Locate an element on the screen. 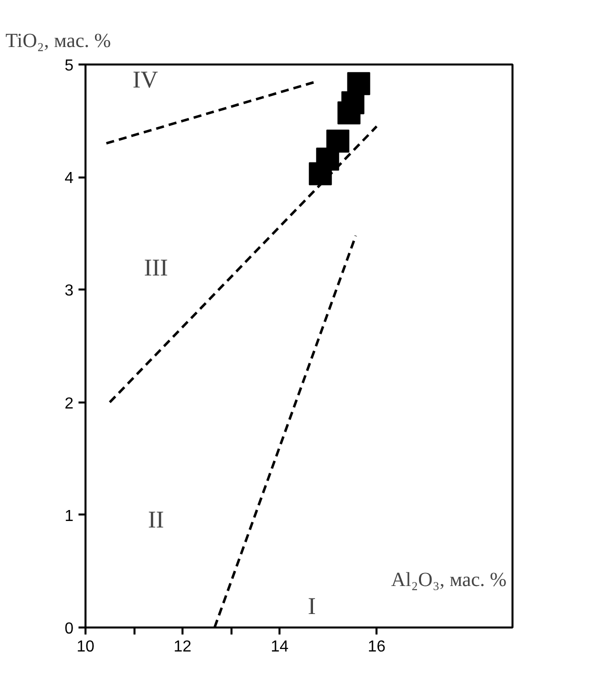  x-tick-label: 12 is located at coordinates (183, 647).